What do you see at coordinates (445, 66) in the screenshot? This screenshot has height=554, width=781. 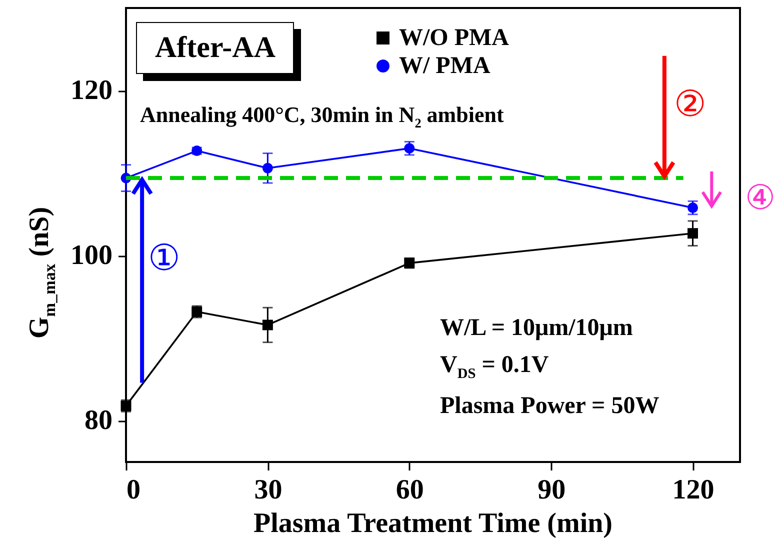 I see `legend-label: W/ PMA` at bounding box center [445, 66].